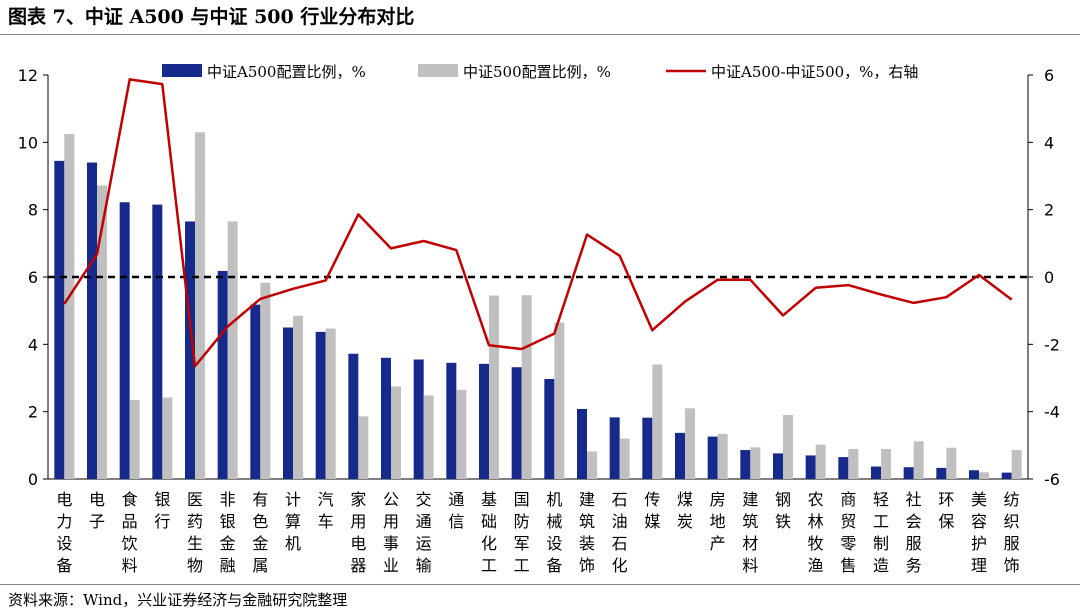  I want to click on category-label: 公用事业, so click(391, 532).